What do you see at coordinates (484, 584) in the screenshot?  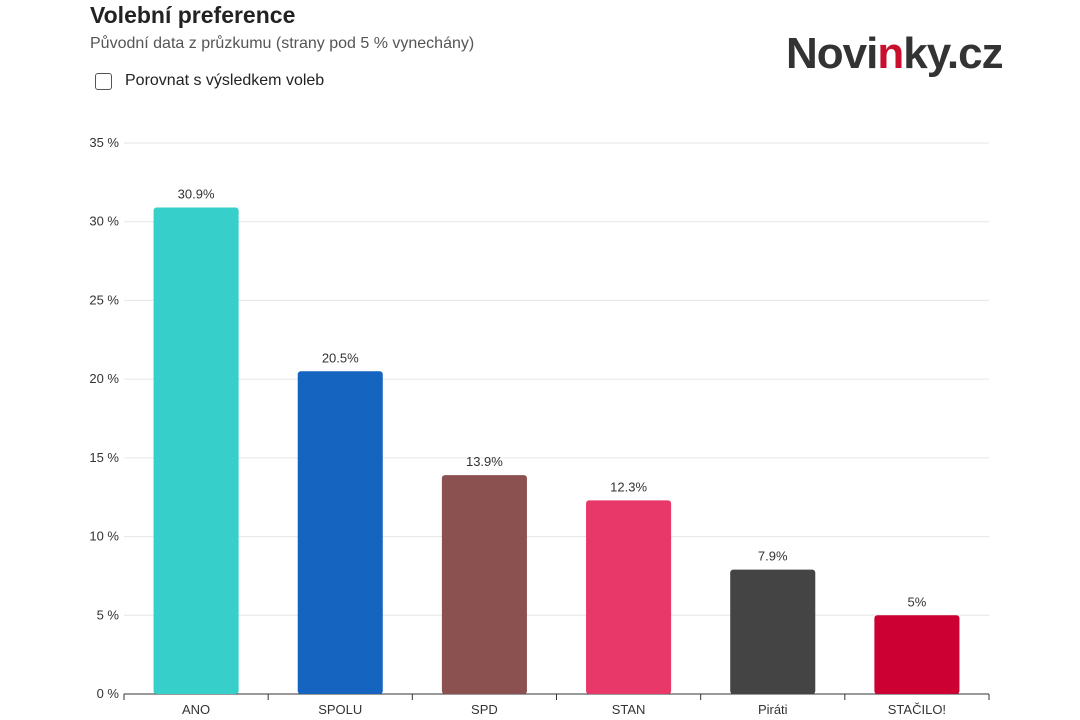 I see `bar-spd` at bounding box center [484, 584].